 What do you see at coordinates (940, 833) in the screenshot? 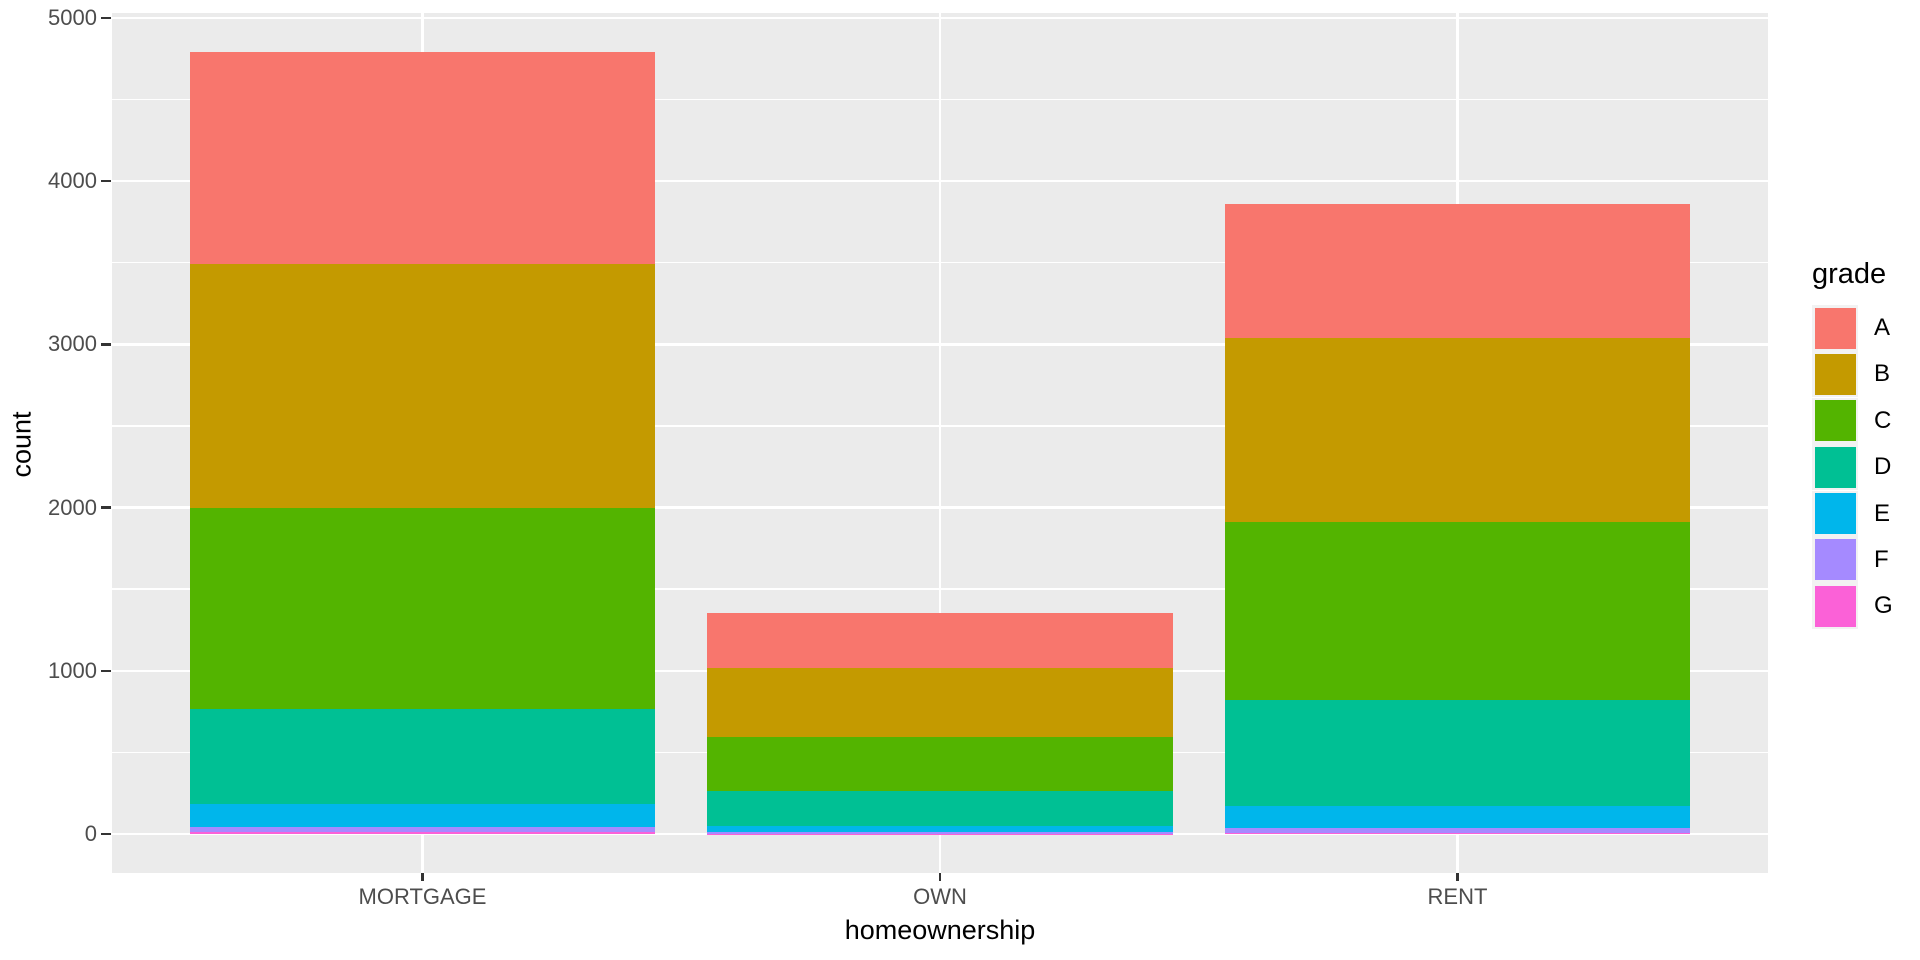
I see `bar-segment-own-f` at bounding box center [940, 833].